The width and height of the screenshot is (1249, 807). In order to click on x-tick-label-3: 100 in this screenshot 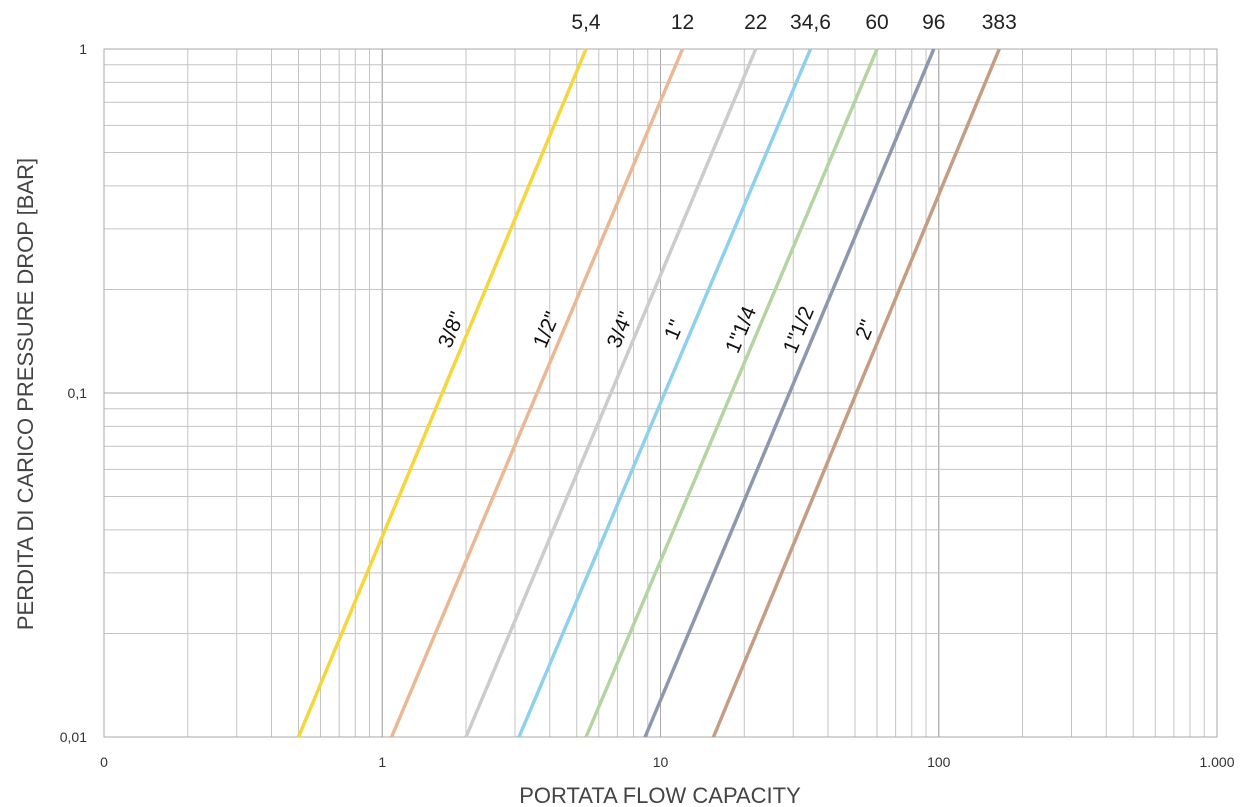, I will do `click(939, 762)`.